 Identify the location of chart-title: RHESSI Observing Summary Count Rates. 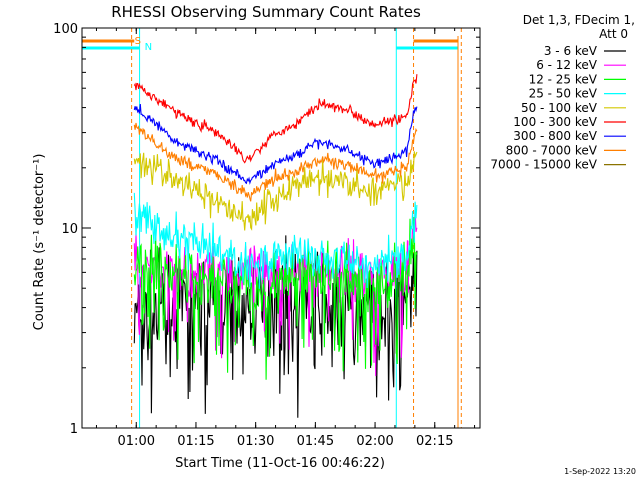
(266, 12).